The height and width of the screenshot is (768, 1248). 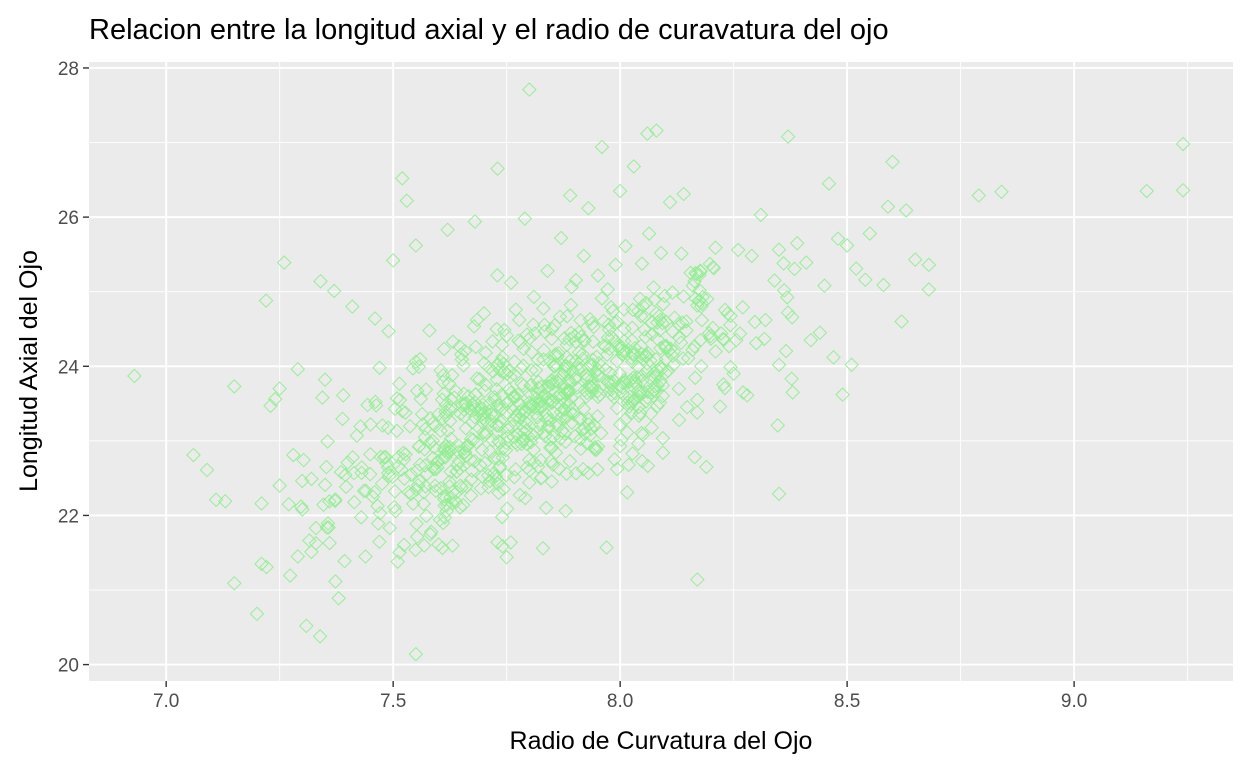 What do you see at coordinates (69, 367) in the screenshot?
I see `y-tick-label: 24` at bounding box center [69, 367].